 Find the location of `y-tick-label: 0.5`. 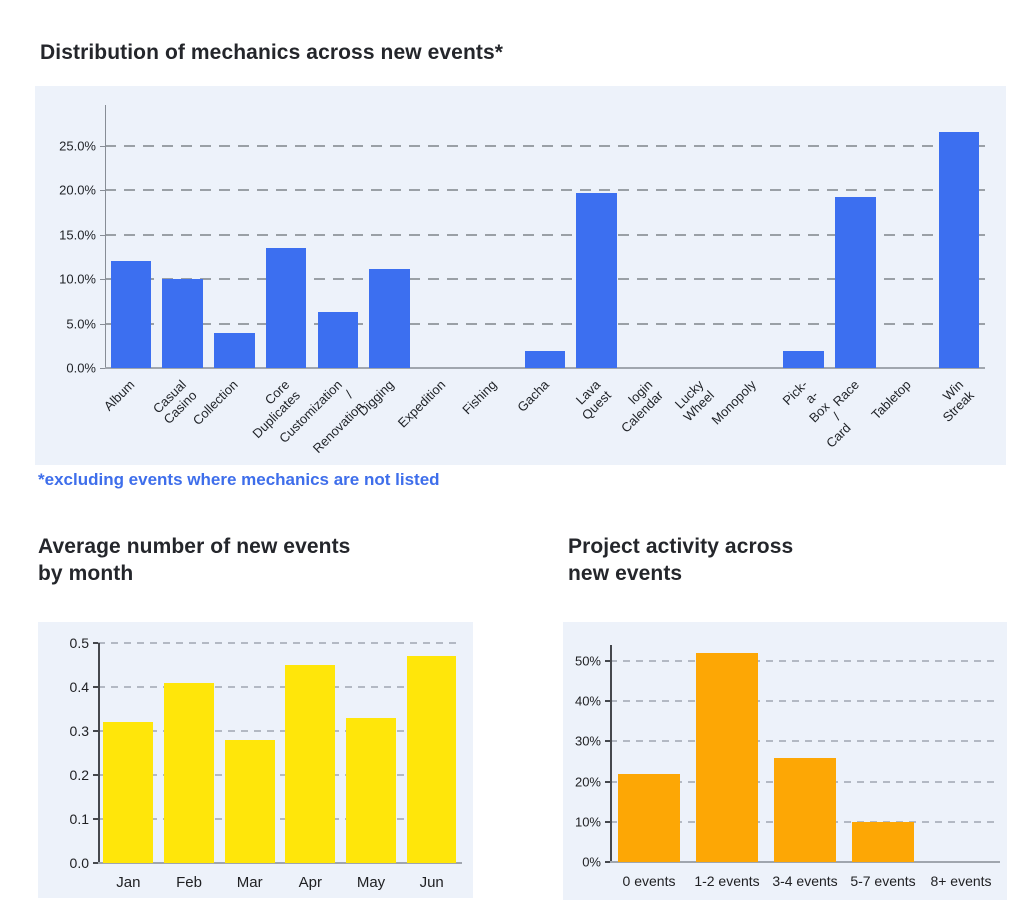

y-tick-label: 0.5 is located at coordinates (79, 643).